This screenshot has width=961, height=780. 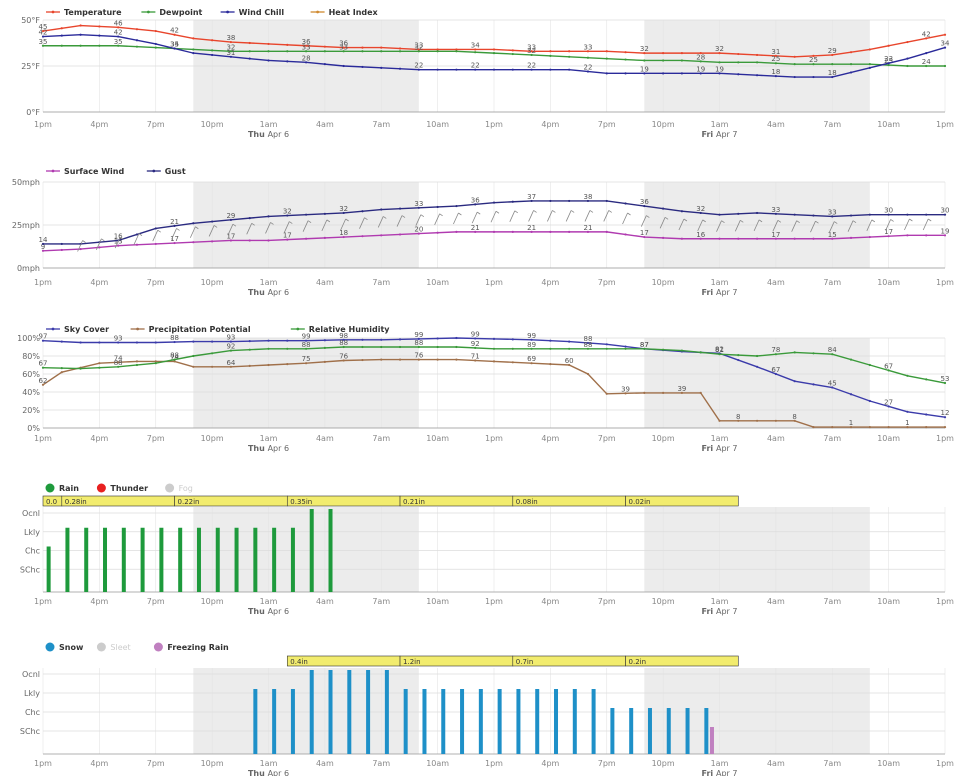 I want to click on data-label: 75, so click(x=306, y=359).